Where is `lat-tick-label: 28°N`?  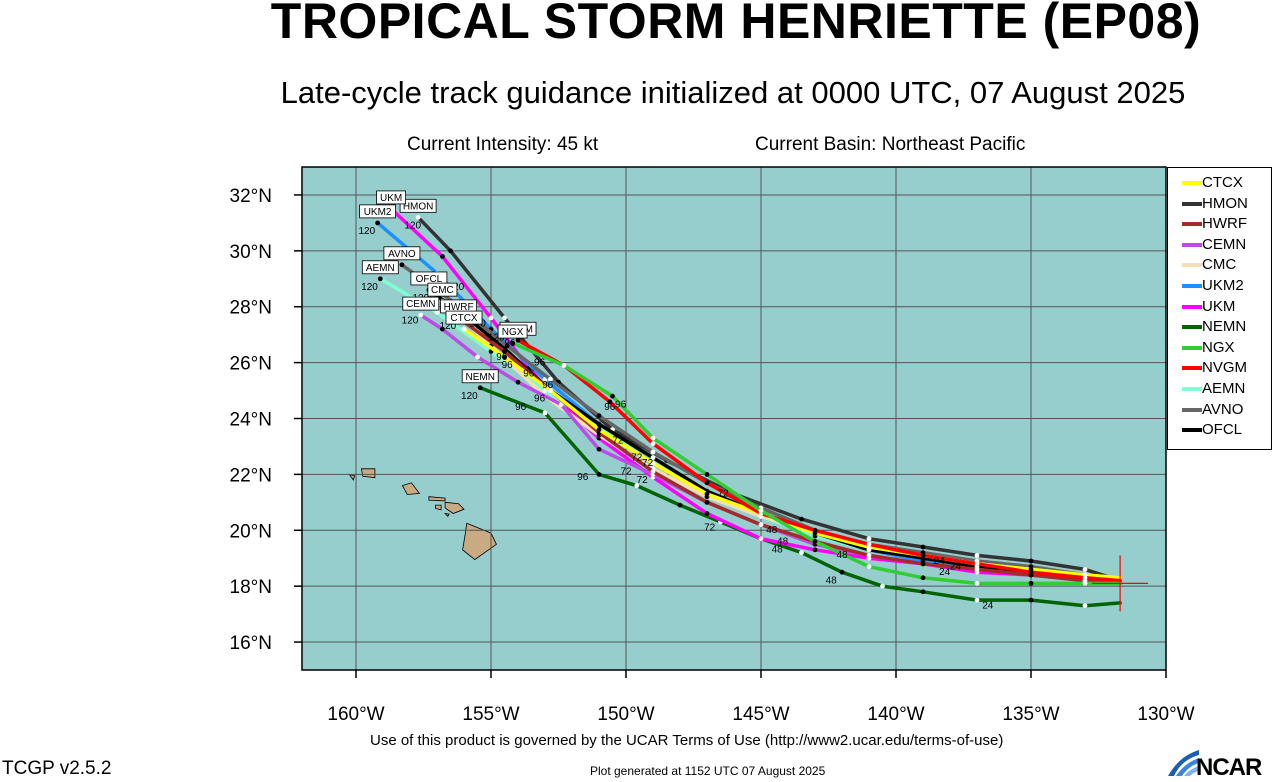
lat-tick-label: 28°N is located at coordinates (251, 308).